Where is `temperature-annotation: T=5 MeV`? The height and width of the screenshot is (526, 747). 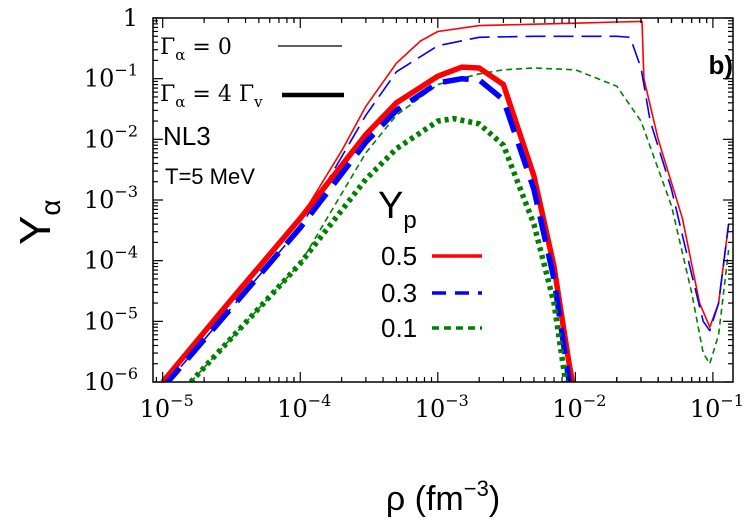 temperature-annotation: T=5 MeV is located at coordinates (210, 176).